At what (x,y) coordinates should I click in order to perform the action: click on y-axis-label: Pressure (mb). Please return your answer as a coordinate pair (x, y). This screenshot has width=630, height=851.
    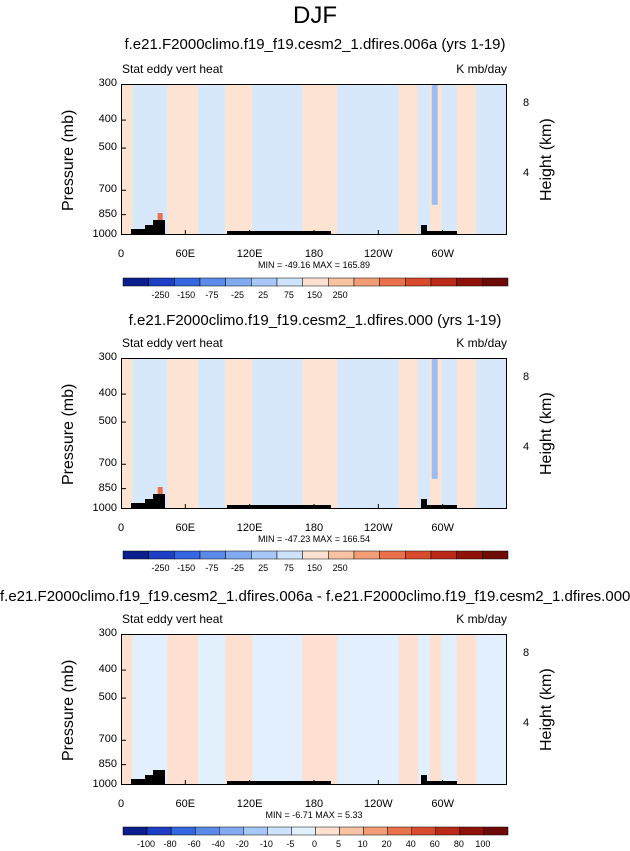
    Looking at the image, I should click on (68, 160).